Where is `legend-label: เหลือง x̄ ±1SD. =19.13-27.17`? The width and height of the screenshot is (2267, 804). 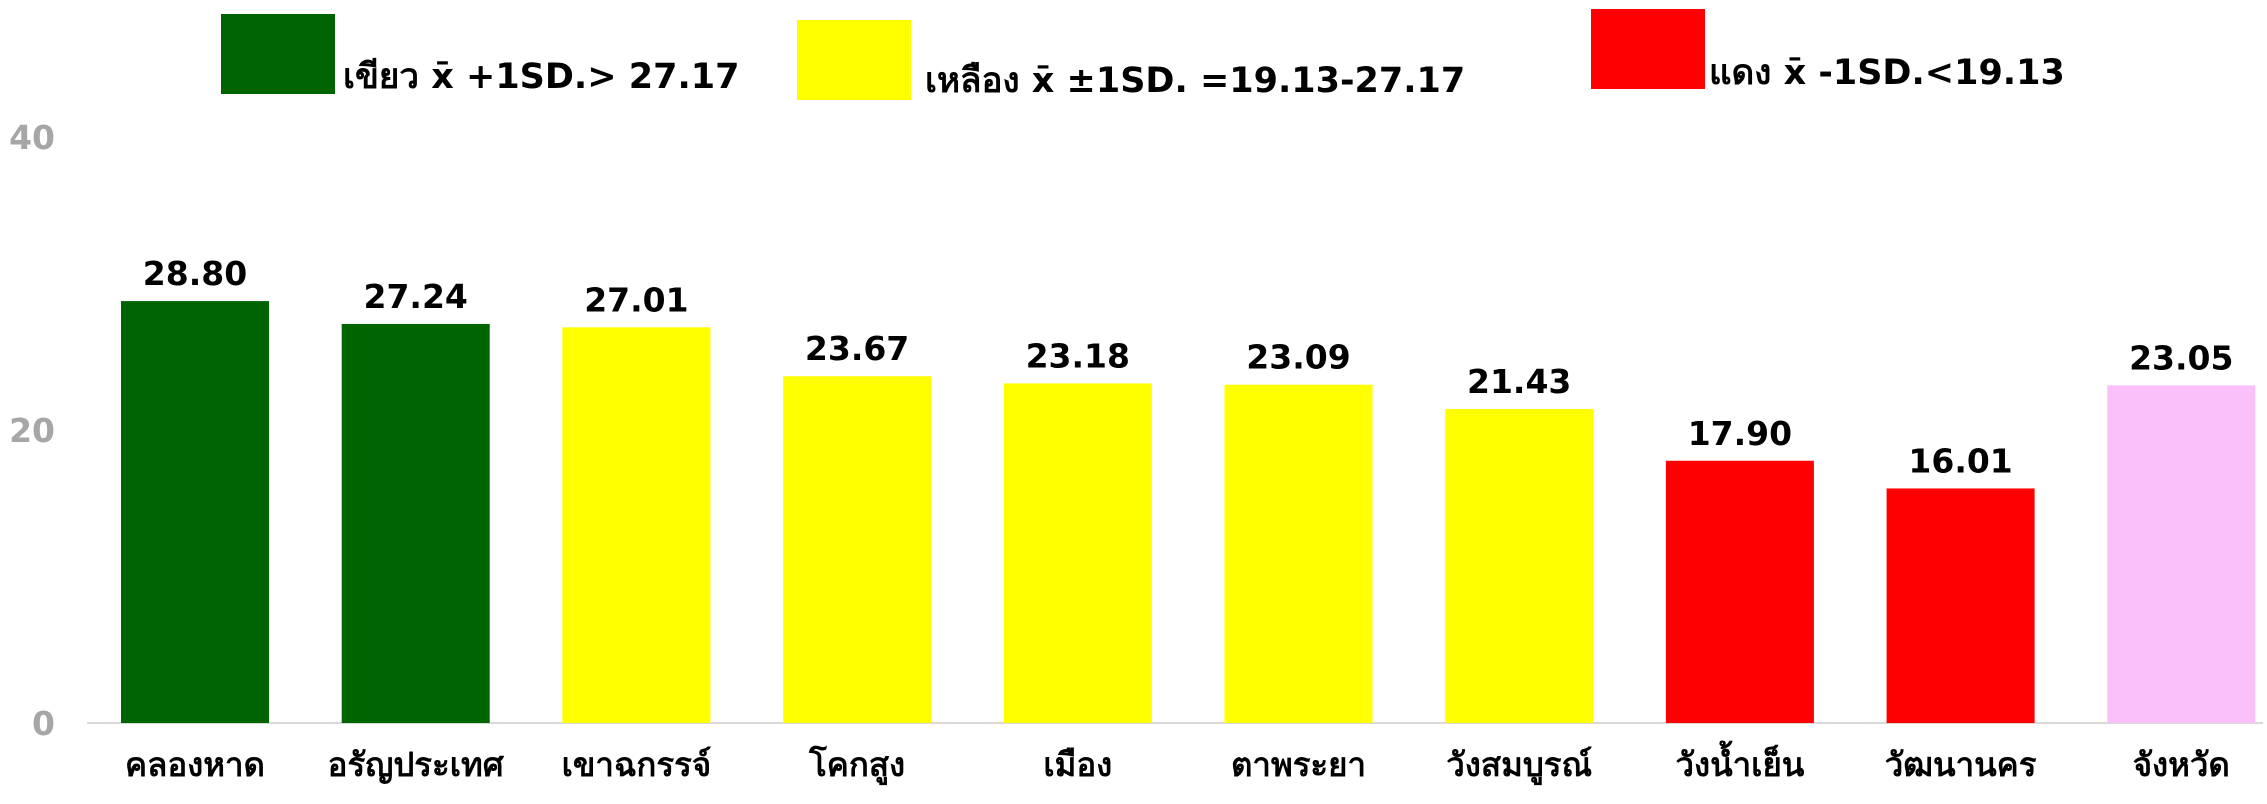 legend-label: เหลือง x̄ ±1SD. =19.13-27.17 is located at coordinates (1195, 81).